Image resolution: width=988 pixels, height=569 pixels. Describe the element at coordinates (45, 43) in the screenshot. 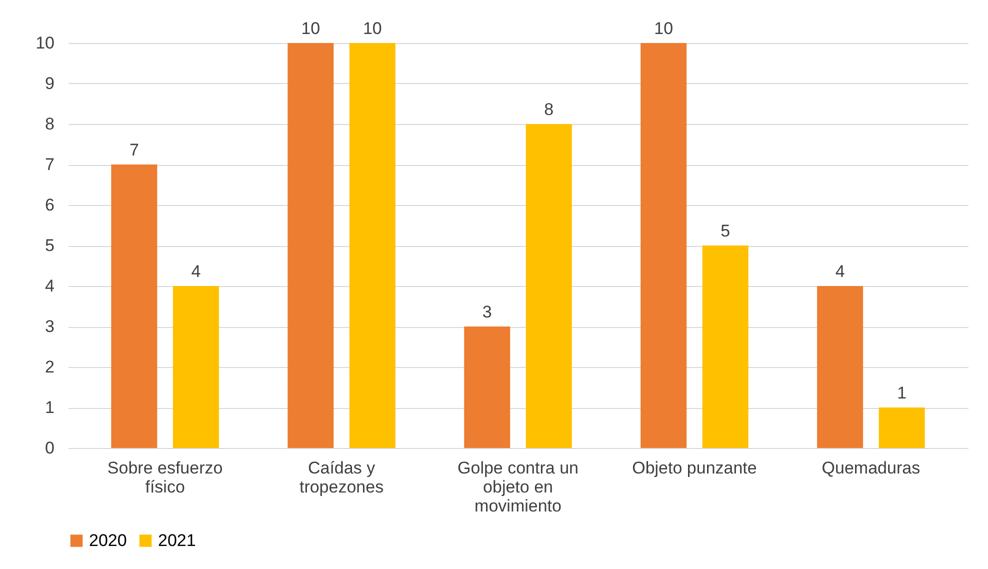

I see `y-tick-label: 10` at that location.